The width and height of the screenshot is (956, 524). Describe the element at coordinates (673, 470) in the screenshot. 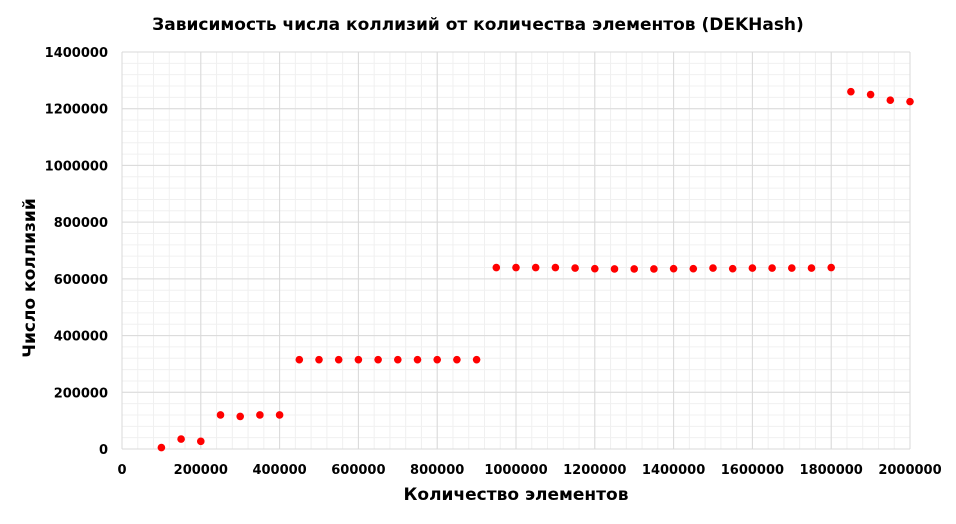

I see `x-tick-label: 1400000` at that location.